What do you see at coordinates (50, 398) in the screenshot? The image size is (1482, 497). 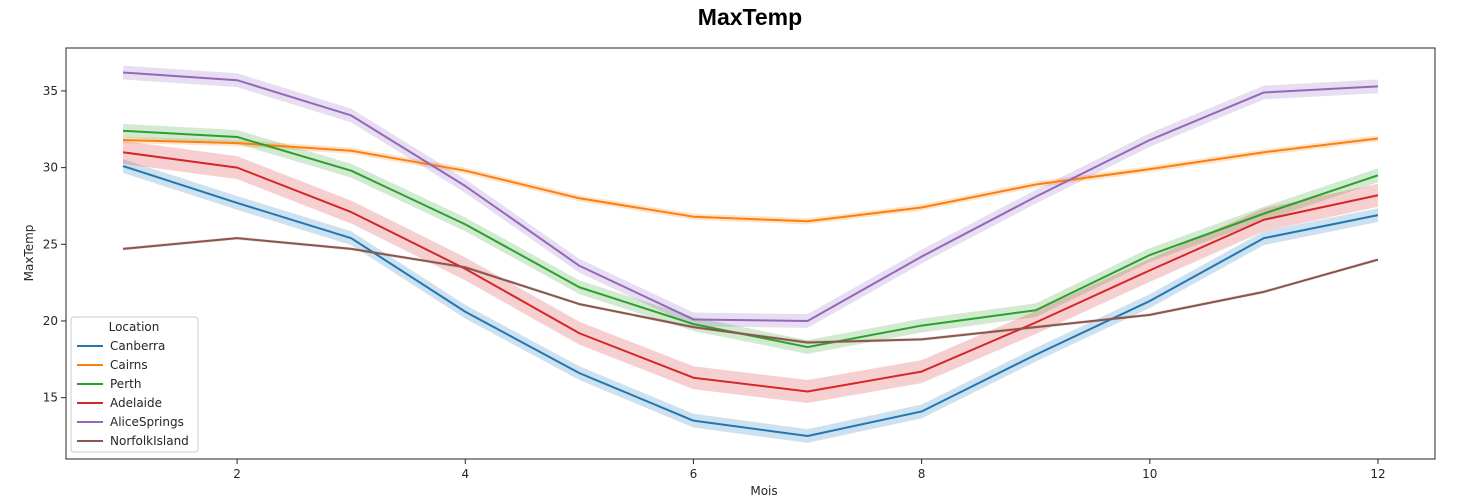 I see `y-tick-label: 15` at bounding box center [50, 398].